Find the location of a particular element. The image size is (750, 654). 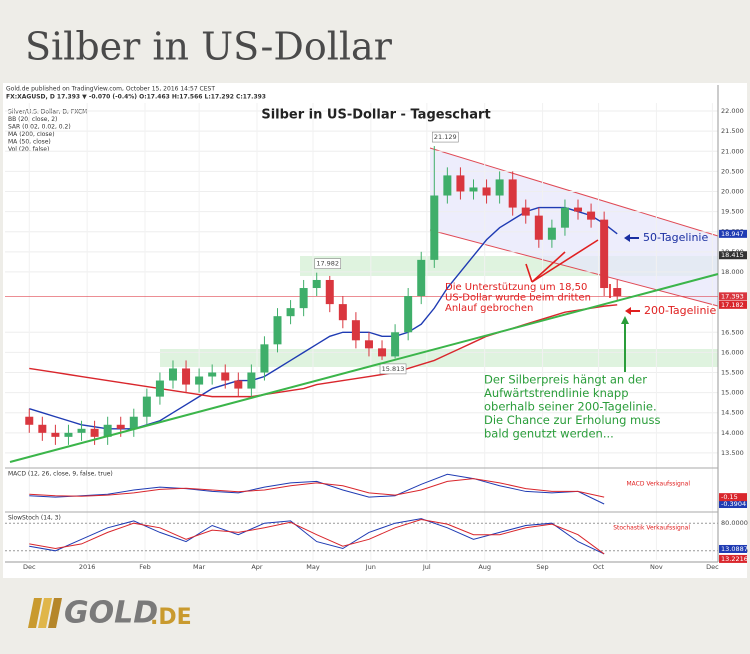

price-label: 21.129 is located at coordinates (445, 137).